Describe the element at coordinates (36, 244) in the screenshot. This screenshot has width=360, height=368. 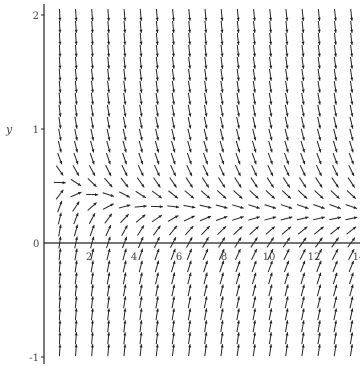
I see `y-origin-label: 0` at that location.